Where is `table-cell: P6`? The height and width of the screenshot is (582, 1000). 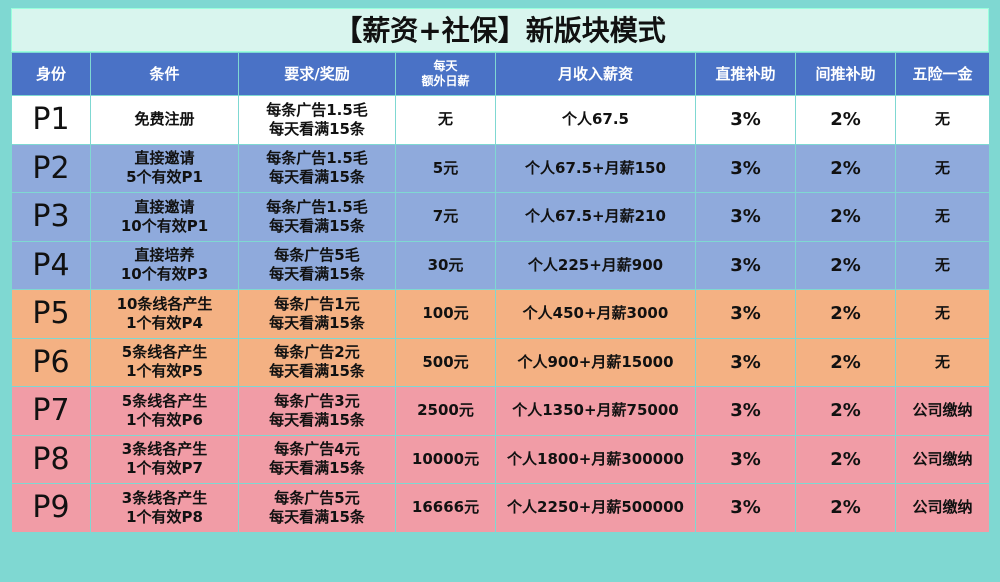
table-cell: P6 is located at coordinates (51, 362).